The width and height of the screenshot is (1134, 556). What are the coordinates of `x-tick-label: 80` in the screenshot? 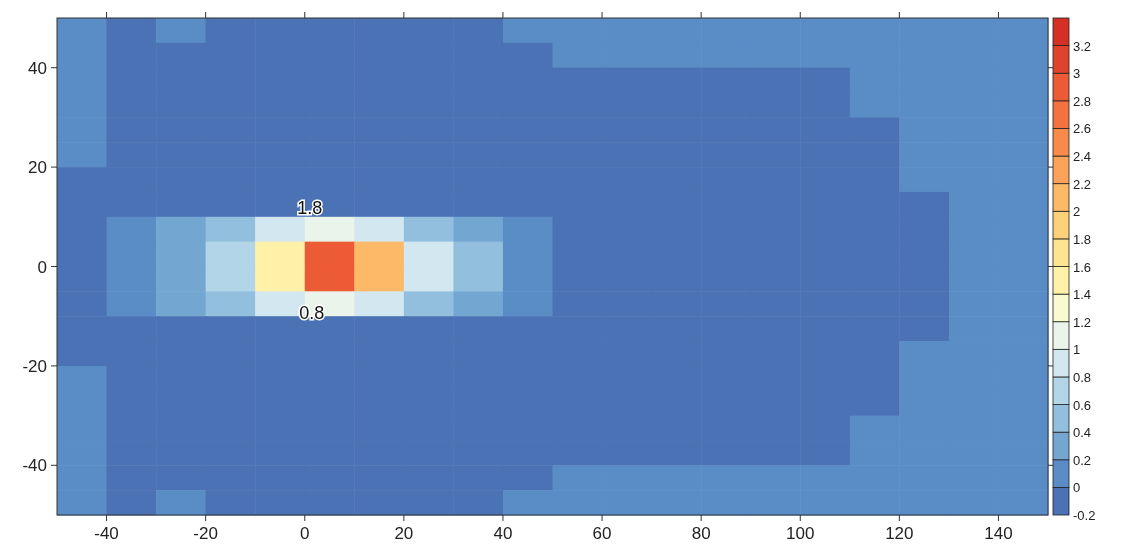 It's located at (701, 533).